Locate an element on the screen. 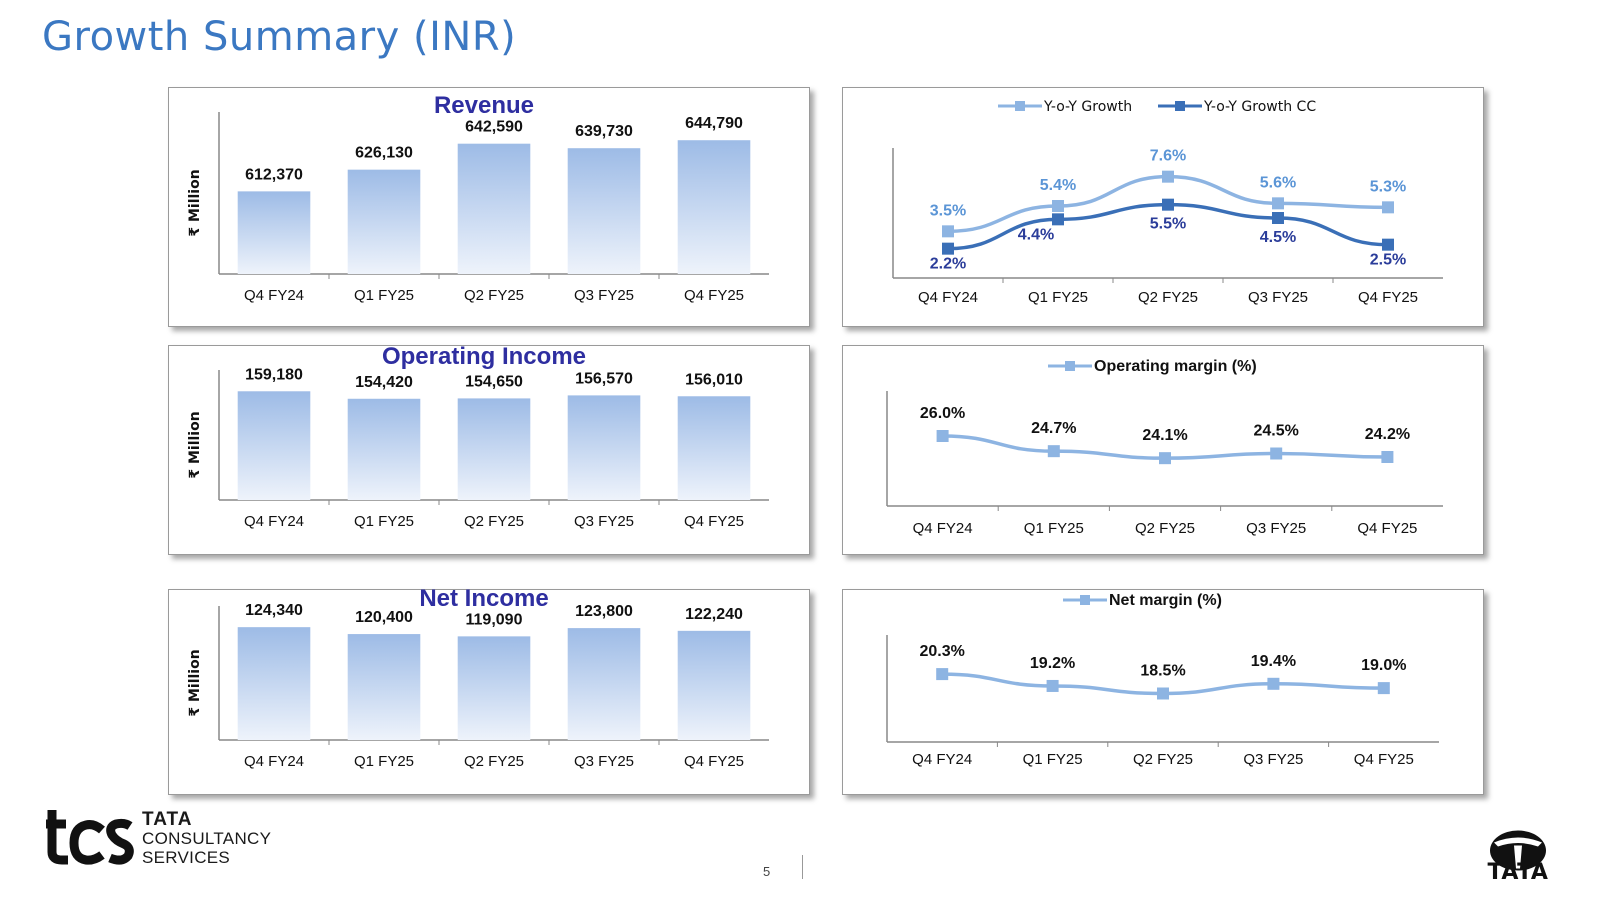 This screenshot has height=898, width=1600. data-label: 24.1% is located at coordinates (1164, 435).